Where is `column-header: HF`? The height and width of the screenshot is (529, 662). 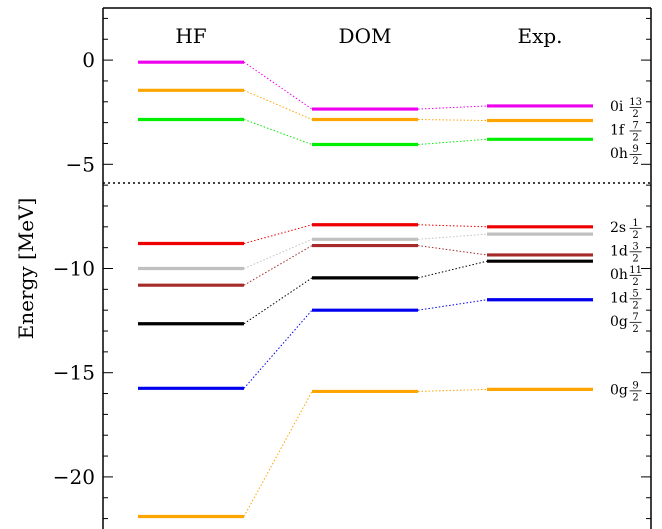
column-header: HF is located at coordinates (190, 36).